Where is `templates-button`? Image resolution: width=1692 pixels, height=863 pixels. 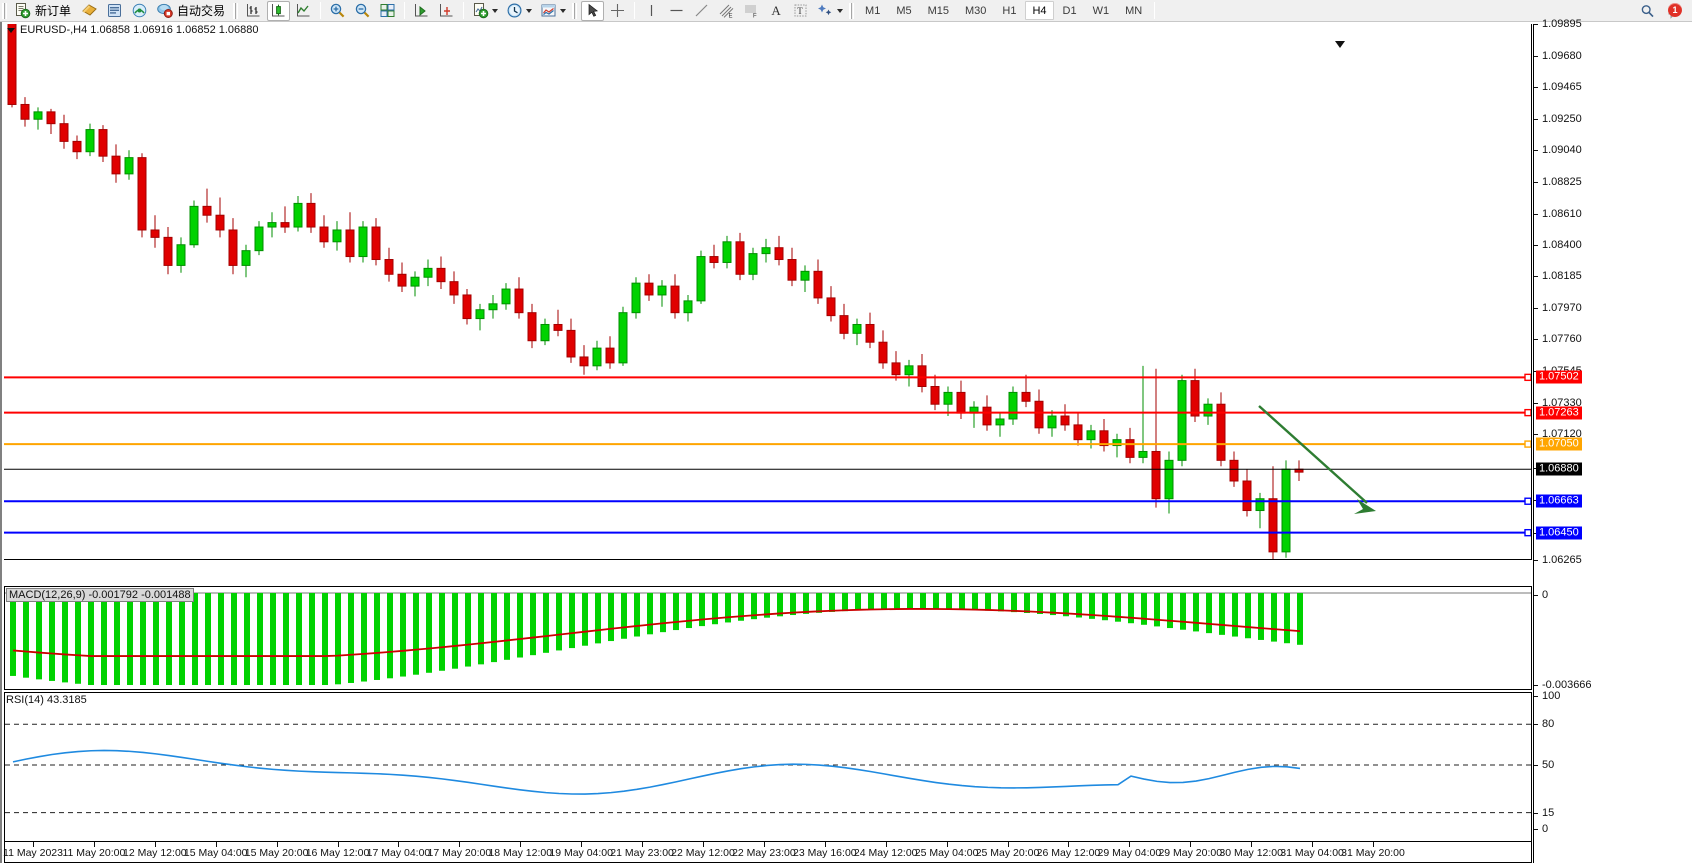 templates-button is located at coordinates (553, 11).